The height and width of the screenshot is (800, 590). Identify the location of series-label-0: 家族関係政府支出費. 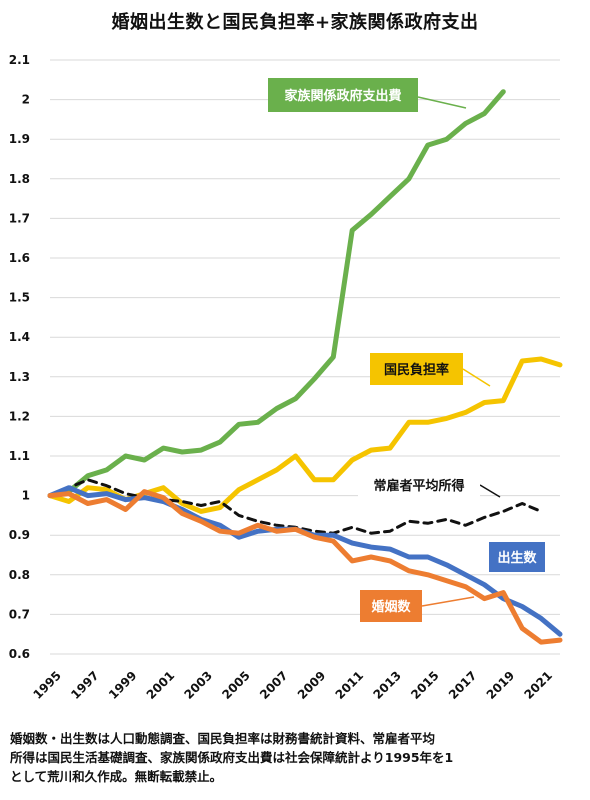
(342, 96).